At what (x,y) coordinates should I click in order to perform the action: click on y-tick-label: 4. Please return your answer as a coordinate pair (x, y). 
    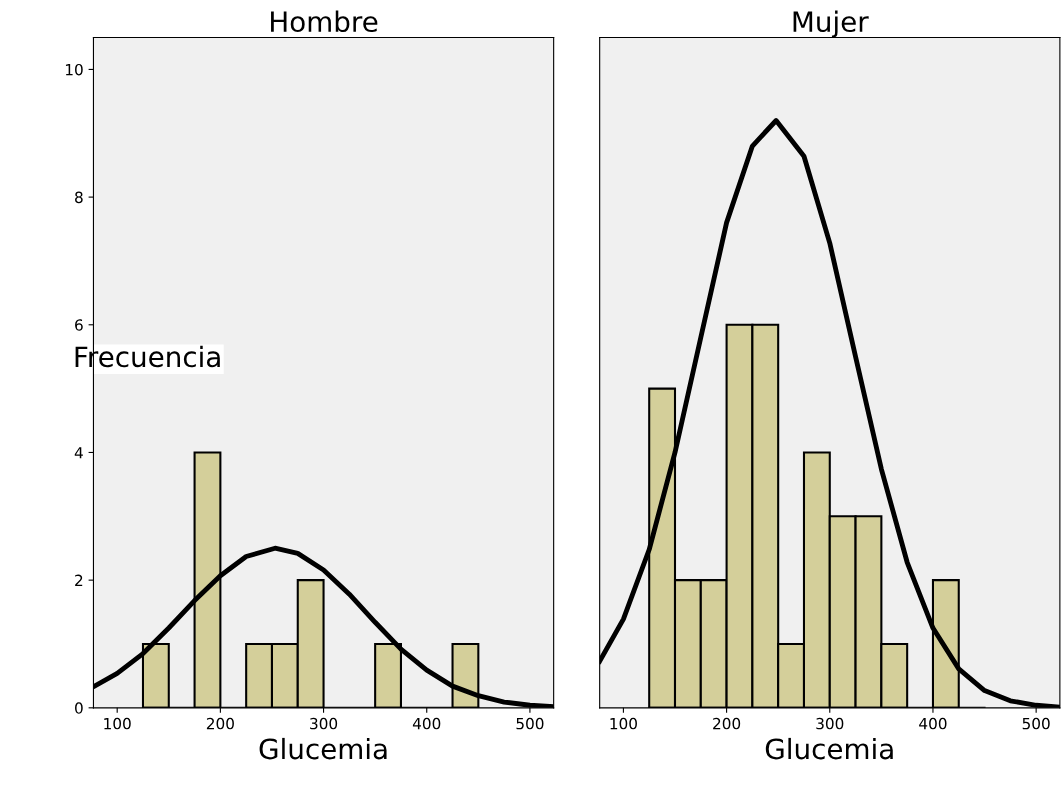
    Looking at the image, I should click on (78, 453).